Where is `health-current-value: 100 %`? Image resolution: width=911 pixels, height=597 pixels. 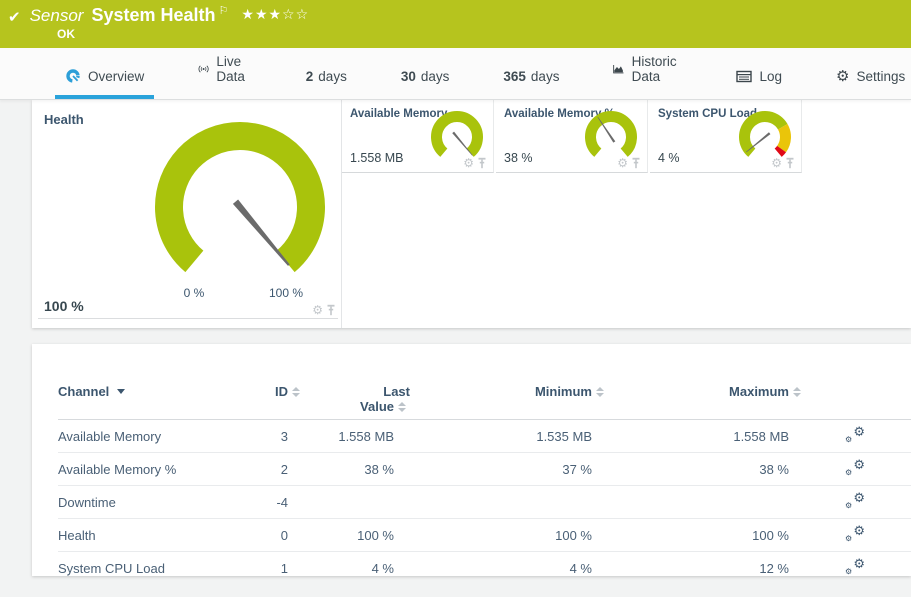 health-current-value: 100 % is located at coordinates (64, 306).